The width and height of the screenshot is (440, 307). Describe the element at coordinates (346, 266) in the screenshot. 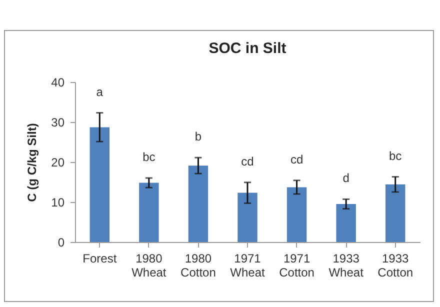

I see `x-tick-label: 1933 Wheat` at that location.